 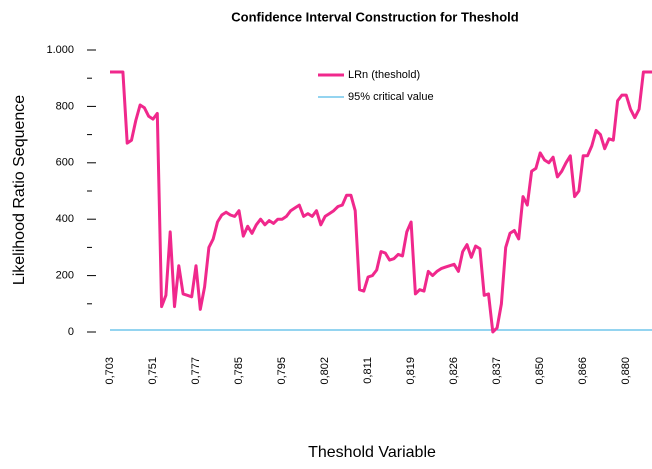 I want to click on y-tick-label: 400, so click(x=65, y=219).